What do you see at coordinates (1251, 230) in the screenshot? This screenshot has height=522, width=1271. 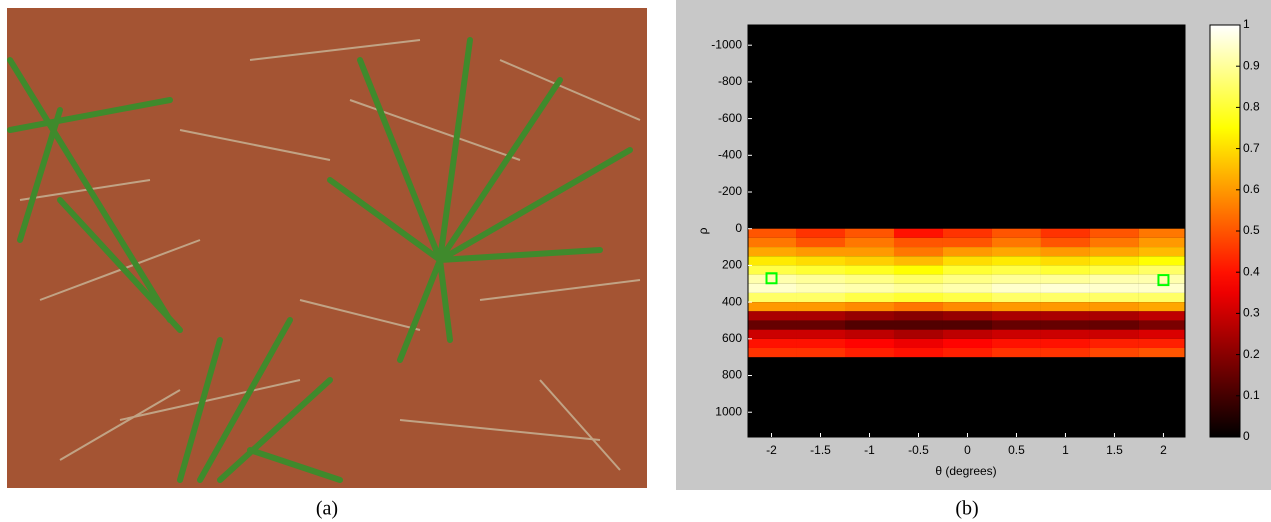 I see `colorbar-tick-label: 0.5` at bounding box center [1251, 230].